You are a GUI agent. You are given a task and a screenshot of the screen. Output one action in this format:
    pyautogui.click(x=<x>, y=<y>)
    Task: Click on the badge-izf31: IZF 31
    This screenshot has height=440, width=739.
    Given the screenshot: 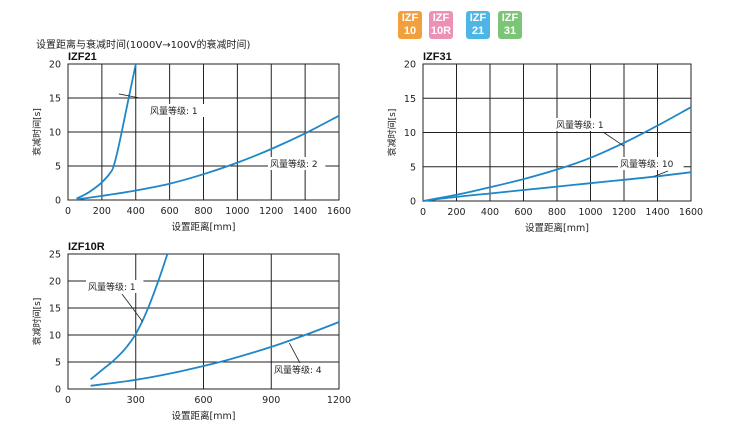 What is the action you would take?
    pyautogui.click(x=510, y=25)
    